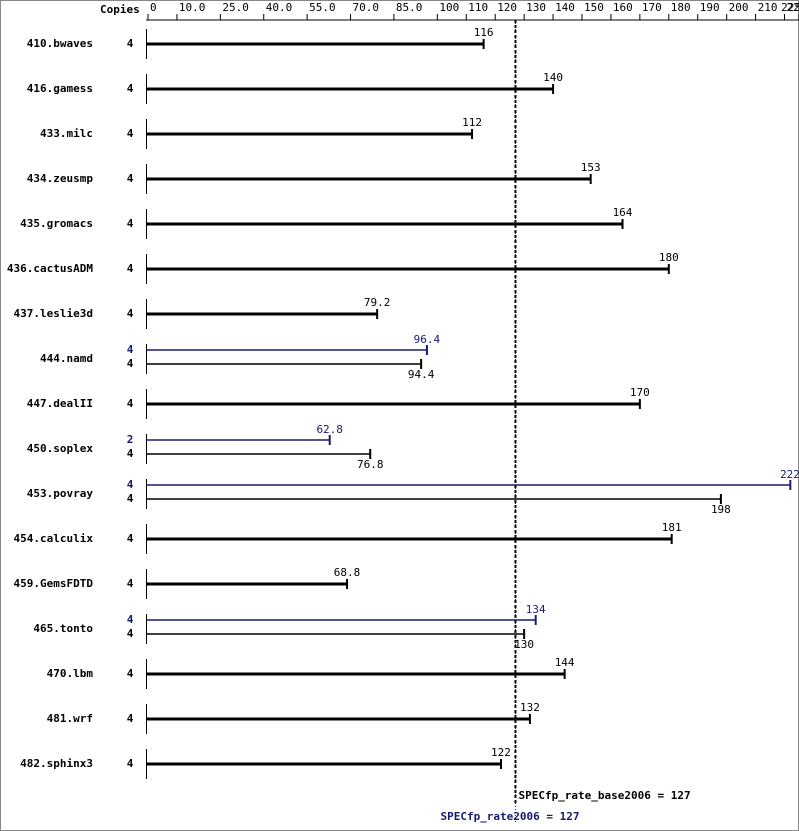  Describe the element at coordinates (56, 763) in the screenshot. I see `category-label: 482.sphinx3` at that location.